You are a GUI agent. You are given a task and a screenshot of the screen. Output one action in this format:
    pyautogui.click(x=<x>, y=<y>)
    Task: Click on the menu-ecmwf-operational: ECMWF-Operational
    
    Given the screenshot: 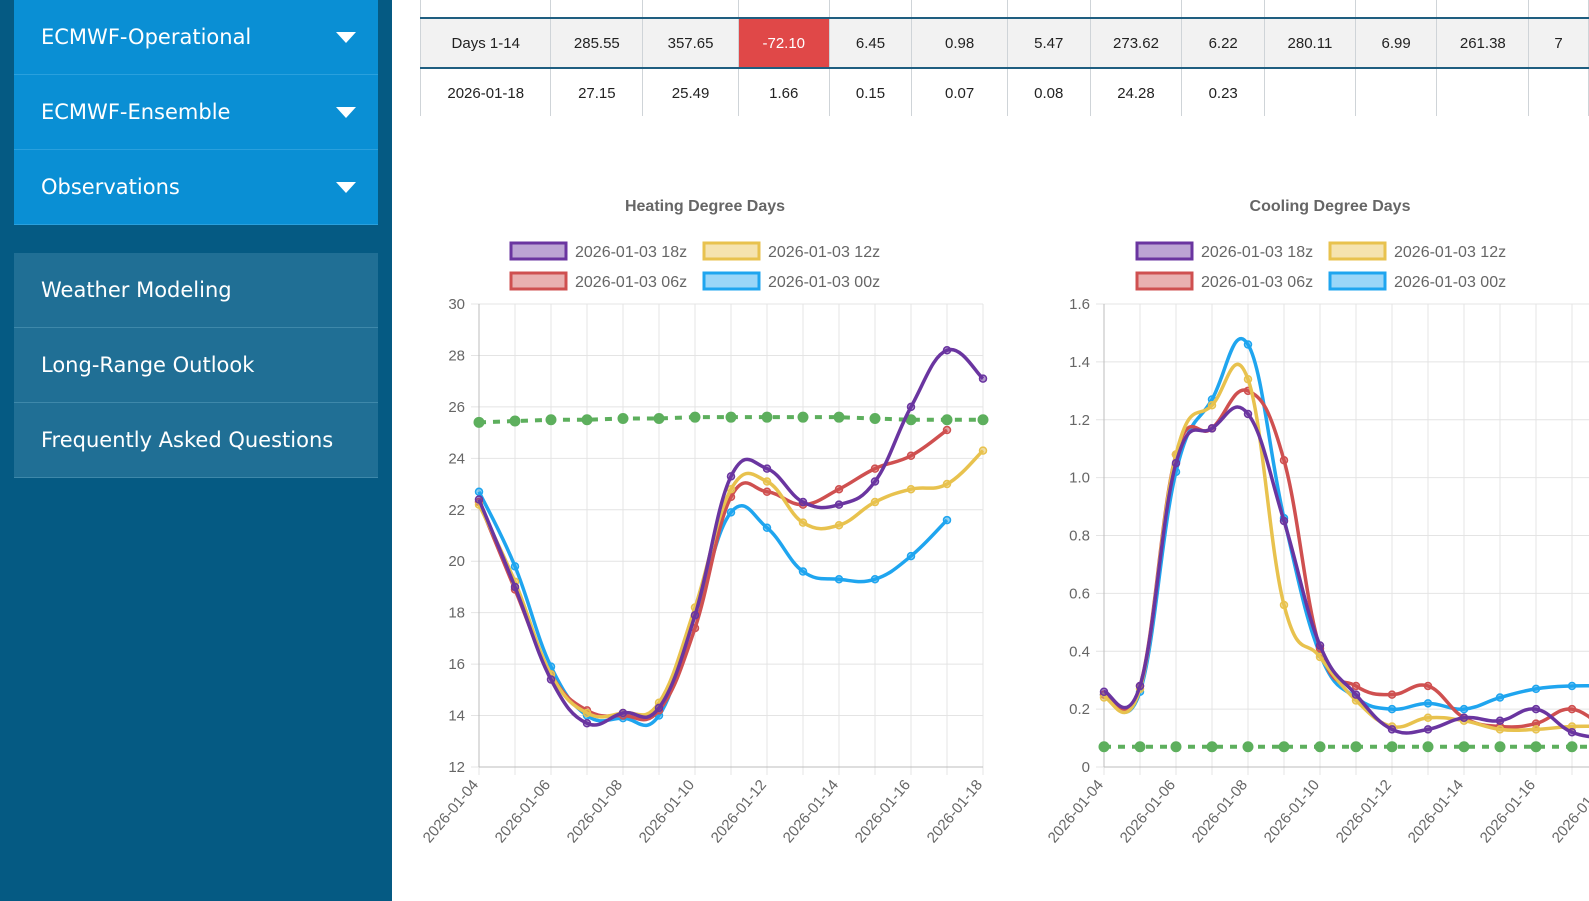 What is the action you would take?
    pyautogui.click(x=196, y=37)
    